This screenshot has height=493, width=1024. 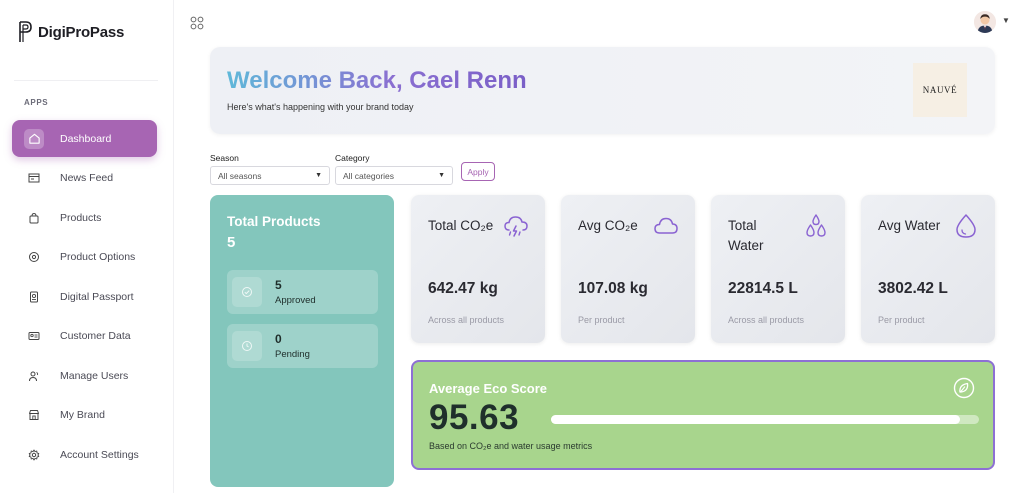 I want to click on sidebar-item-dashboard: Dashboard, so click(x=84, y=138).